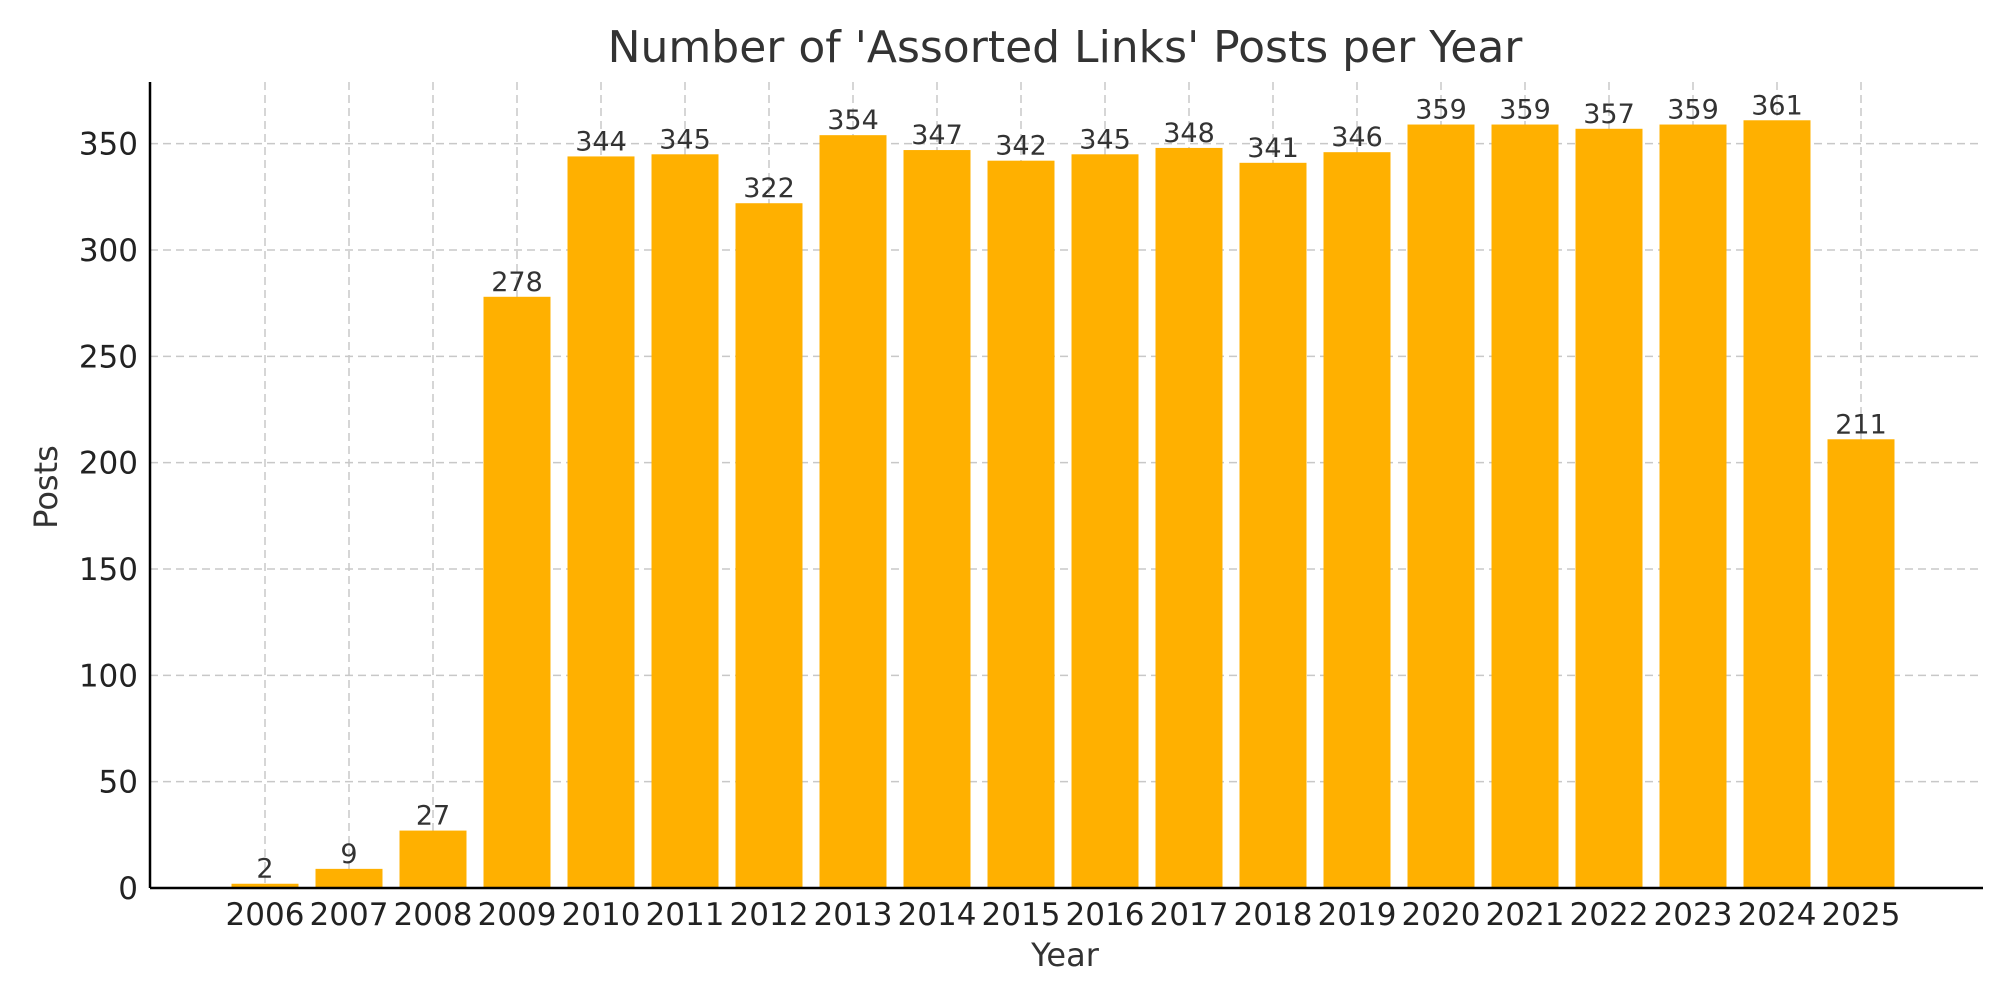 This screenshot has width=2000, height=1000. Describe the element at coordinates (1525, 110) in the screenshot. I see `data-label-2021: 359` at that location.